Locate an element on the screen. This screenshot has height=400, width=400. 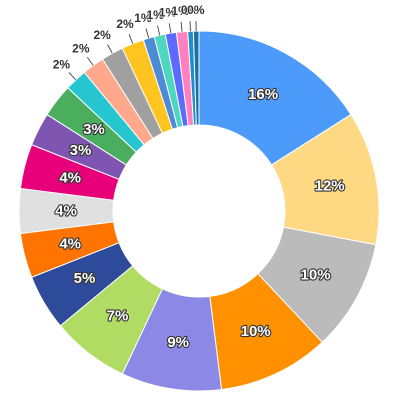
slice-label-14: 2% is located at coordinates (102, 35).